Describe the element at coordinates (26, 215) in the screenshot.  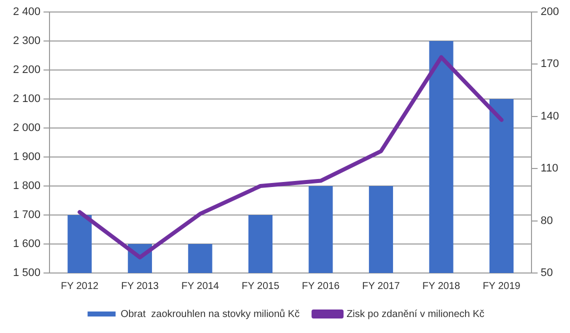
I see `y-tick-label: 1 700` at that location.